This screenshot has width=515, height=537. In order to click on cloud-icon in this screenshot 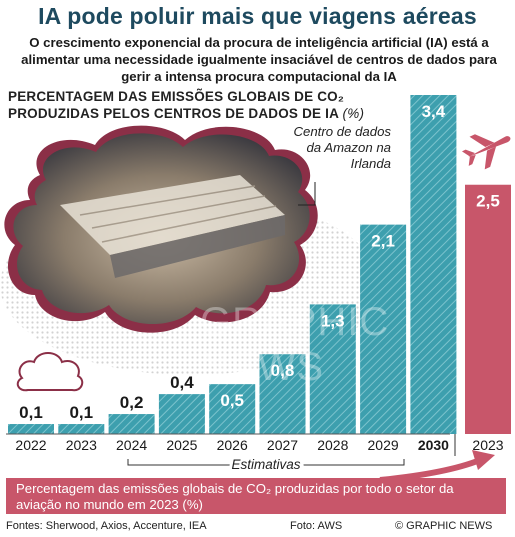, I will do `click(50, 372)`.